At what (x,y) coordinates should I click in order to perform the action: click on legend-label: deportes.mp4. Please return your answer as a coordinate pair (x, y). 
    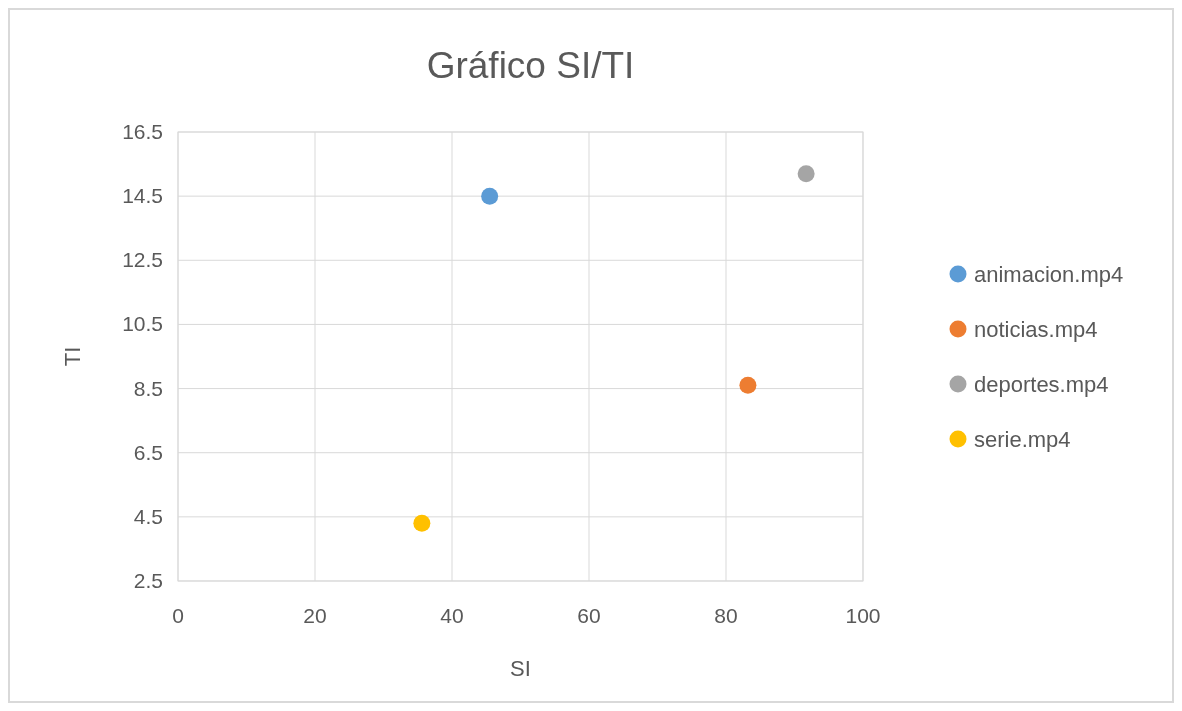
    Looking at the image, I should click on (1041, 384).